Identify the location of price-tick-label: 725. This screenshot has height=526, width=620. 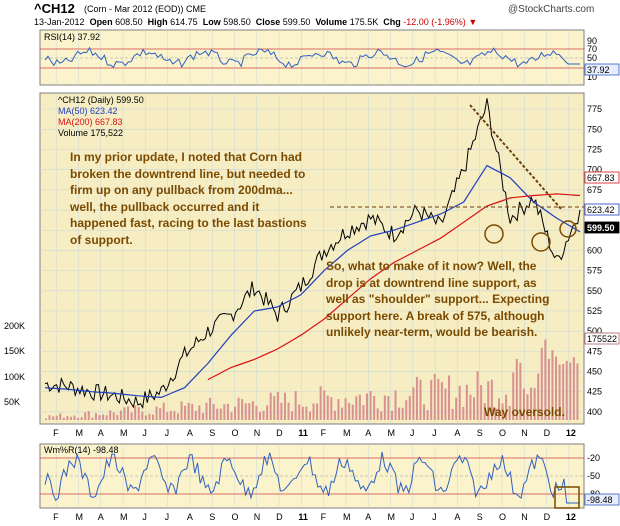
(594, 149).